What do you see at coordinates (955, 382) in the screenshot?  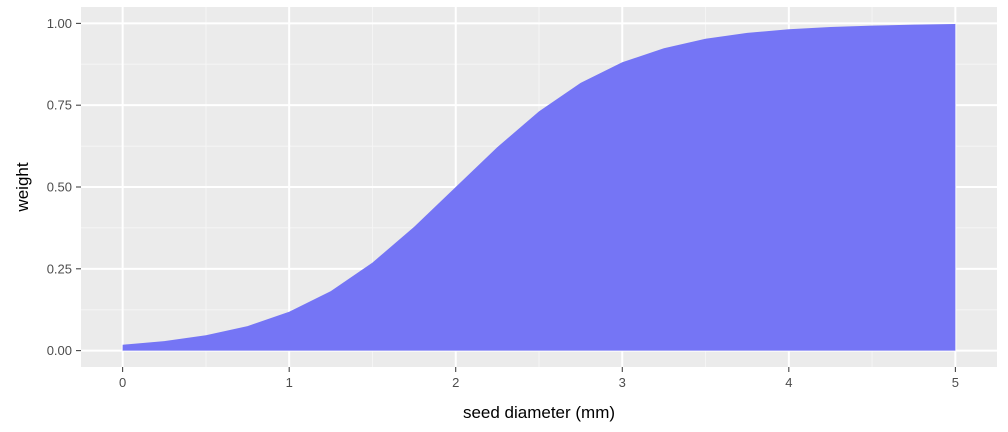 I see `x-tick-label: 5` at bounding box center [955, 382].